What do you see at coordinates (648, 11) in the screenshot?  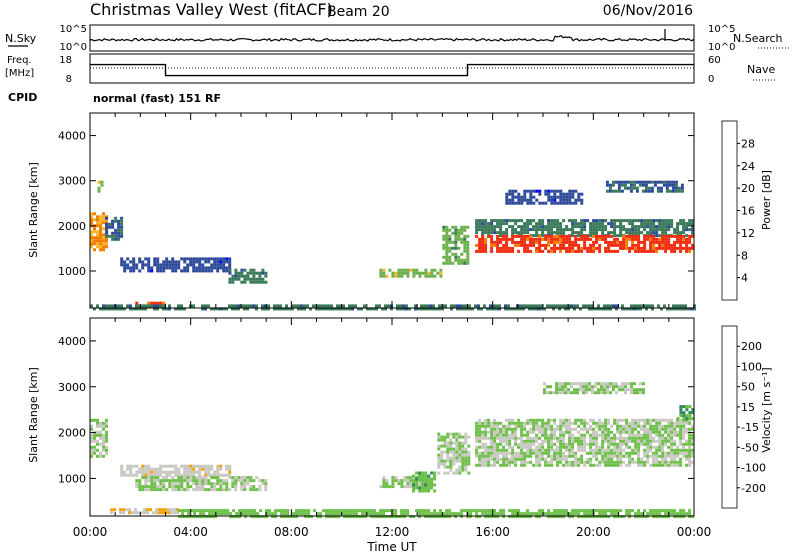 I see `date-label: 06/Nov/2016` at bounding box center [648, 11].